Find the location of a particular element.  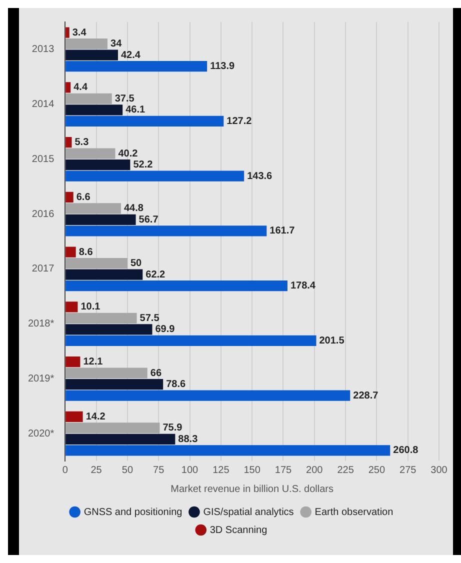

y-tick-label: 2019* is located at coordinates (41, 378).